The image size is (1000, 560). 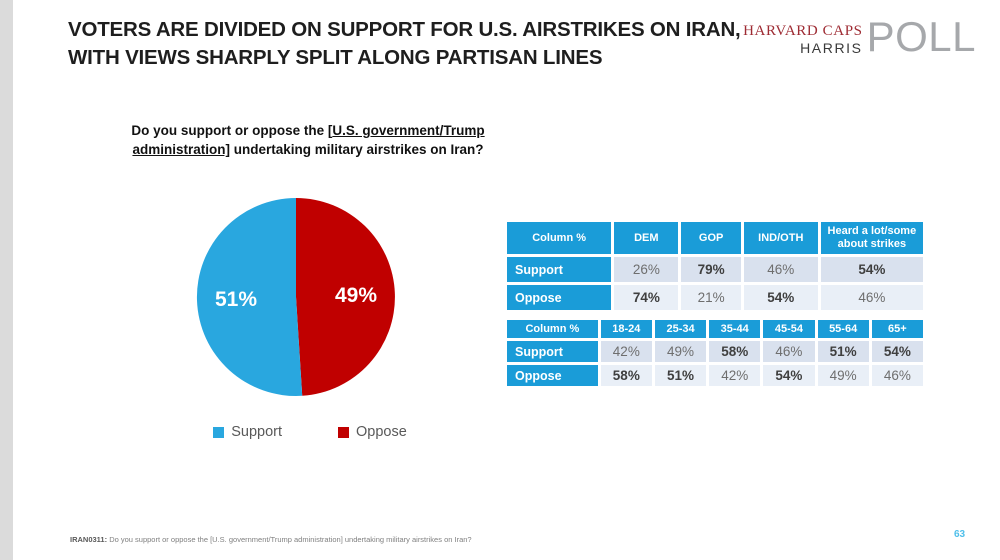 I want to click on column-header: IND/OTH, so click(x=780, y=238).